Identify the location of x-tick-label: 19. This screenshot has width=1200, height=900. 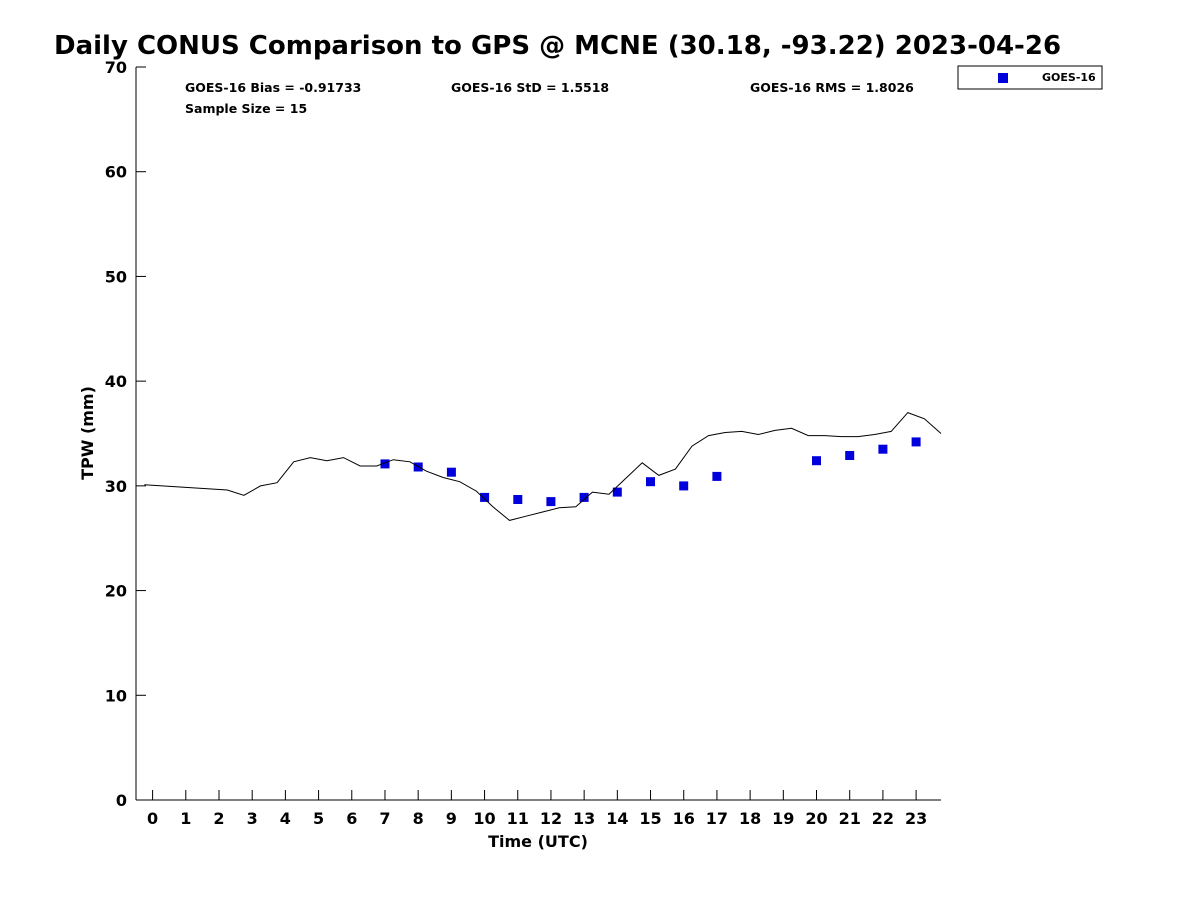
(783, 818).